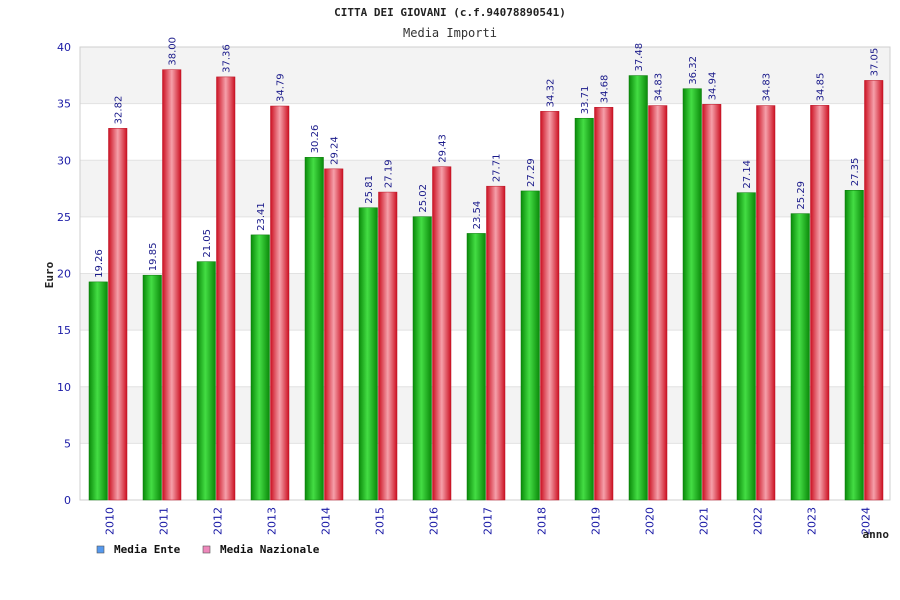  What do you see at coordinates (147, 549) in the screenshot?
I see `legend-label: Media Ente` at bounding box center [147, 549].